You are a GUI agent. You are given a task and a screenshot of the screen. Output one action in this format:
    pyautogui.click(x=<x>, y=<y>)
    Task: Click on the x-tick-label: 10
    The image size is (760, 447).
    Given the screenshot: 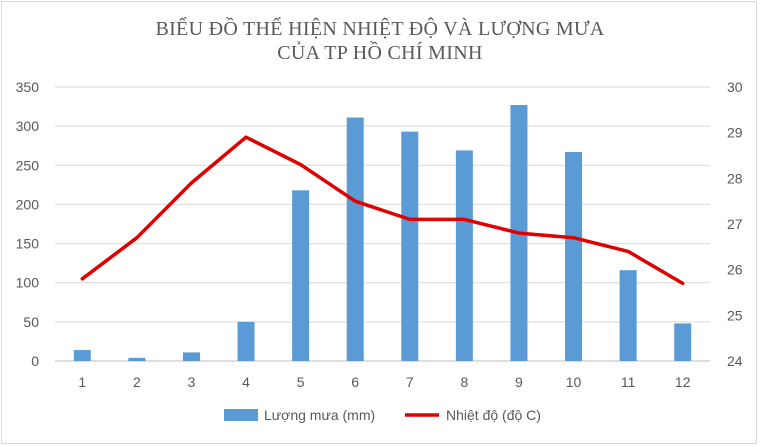 What is the action you would take?
    pyautogui.click(x=574, y=382)
    